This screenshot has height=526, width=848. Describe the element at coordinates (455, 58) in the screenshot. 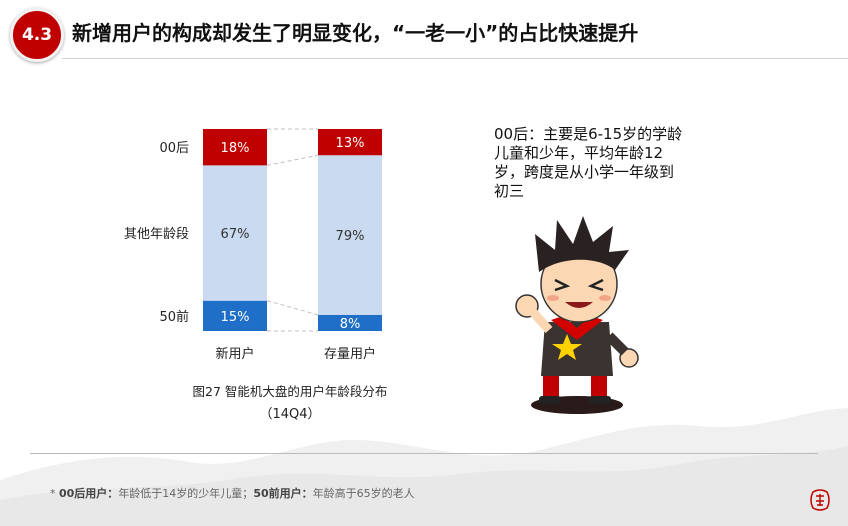

I see `header-divider` at that location.